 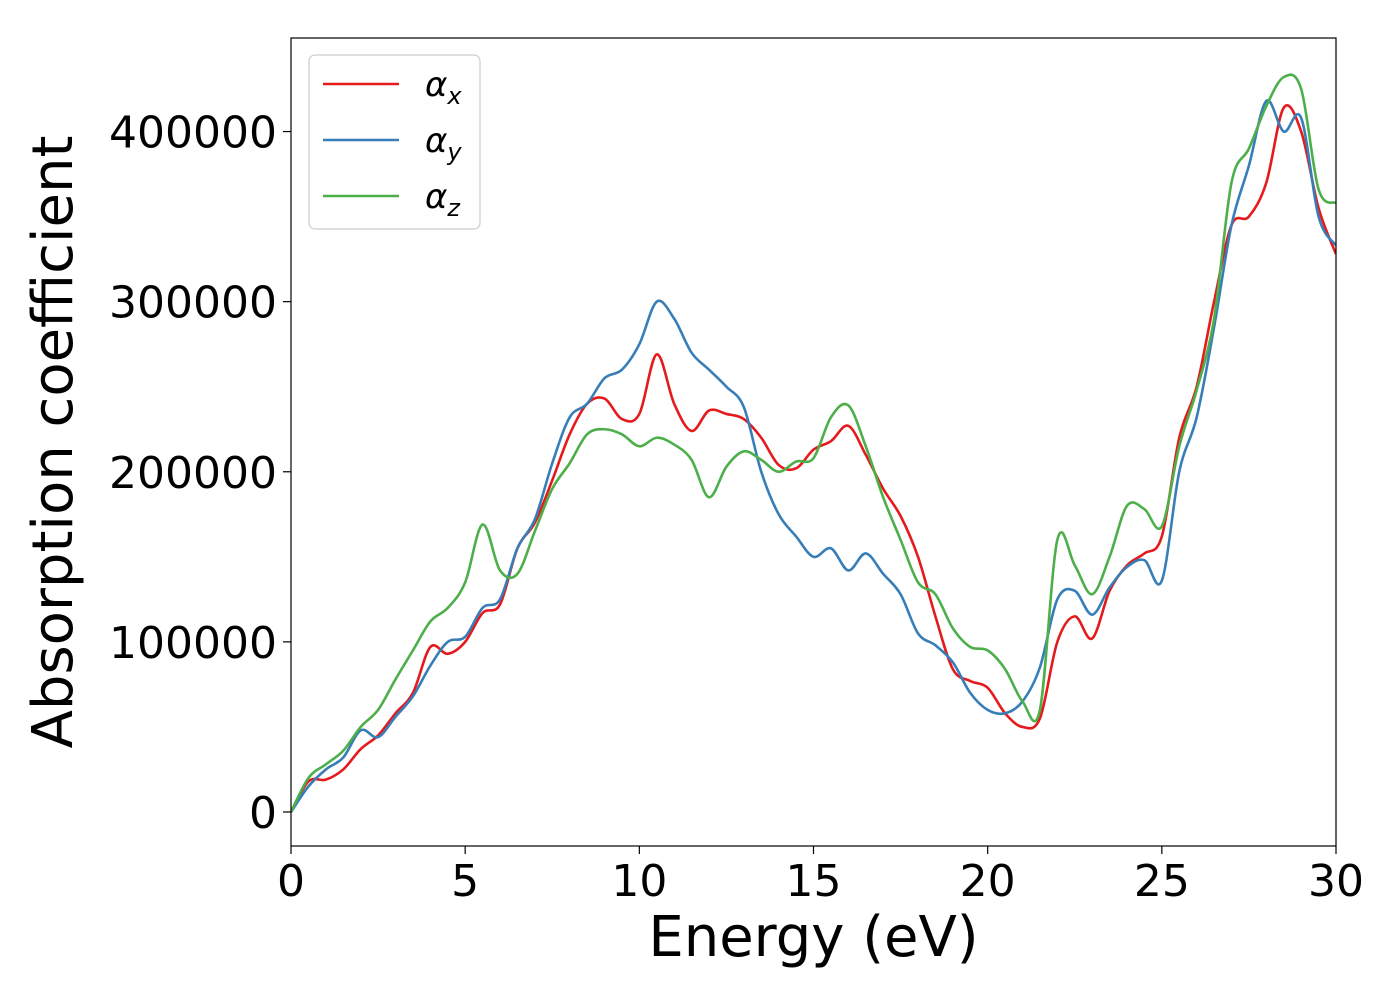 I want to click on legend-label-subscript: y, so click(x=454, y=152).